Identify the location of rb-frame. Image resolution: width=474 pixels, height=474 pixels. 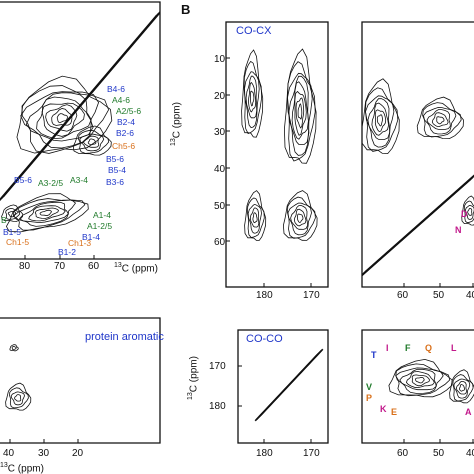
(417, 386).